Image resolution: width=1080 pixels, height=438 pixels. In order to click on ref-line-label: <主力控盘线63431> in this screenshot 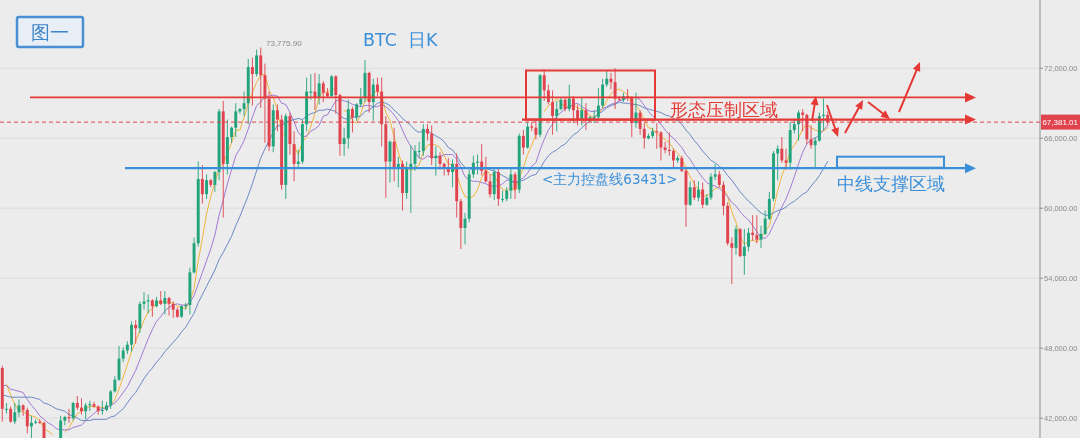, I will do `click(610, 179)`.